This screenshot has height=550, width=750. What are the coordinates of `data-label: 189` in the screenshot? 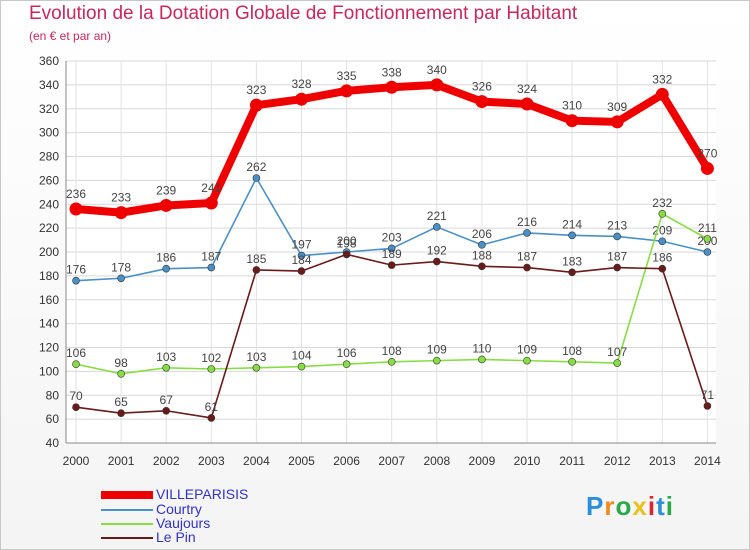 It's located at (392, 254).